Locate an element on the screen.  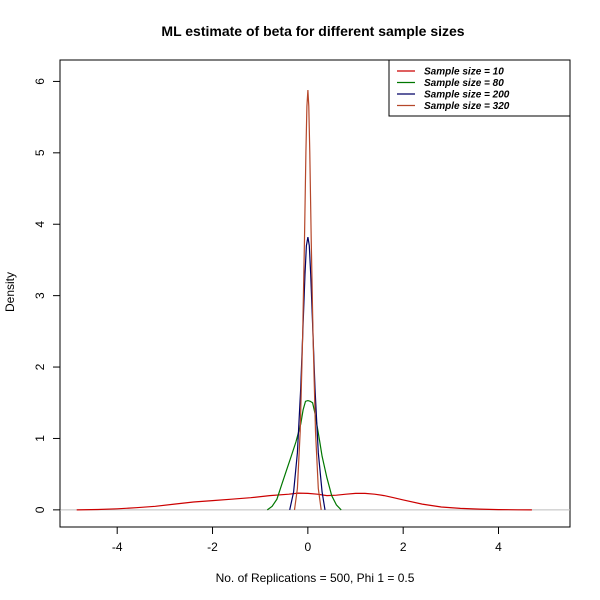
x-axis-label: No. of Replications = 500, Phi 1 = 0.5 is located at coordinates (315, 578).